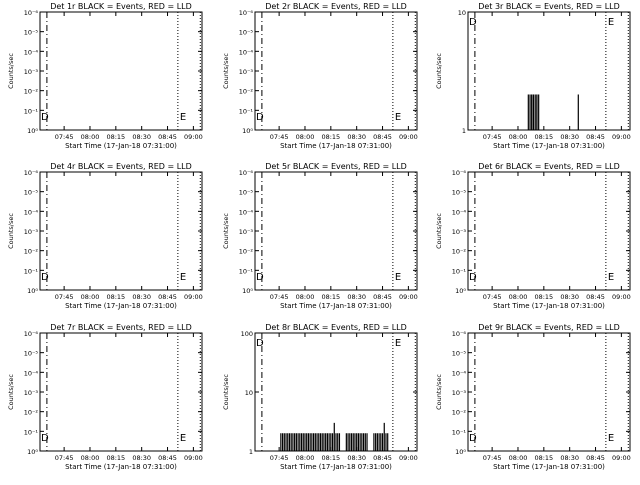  Describe the element at coordinates (336, 327) in the screenshot. I see `chart-title: Det 8r BLACK = Events, RED = LLD` at that location.